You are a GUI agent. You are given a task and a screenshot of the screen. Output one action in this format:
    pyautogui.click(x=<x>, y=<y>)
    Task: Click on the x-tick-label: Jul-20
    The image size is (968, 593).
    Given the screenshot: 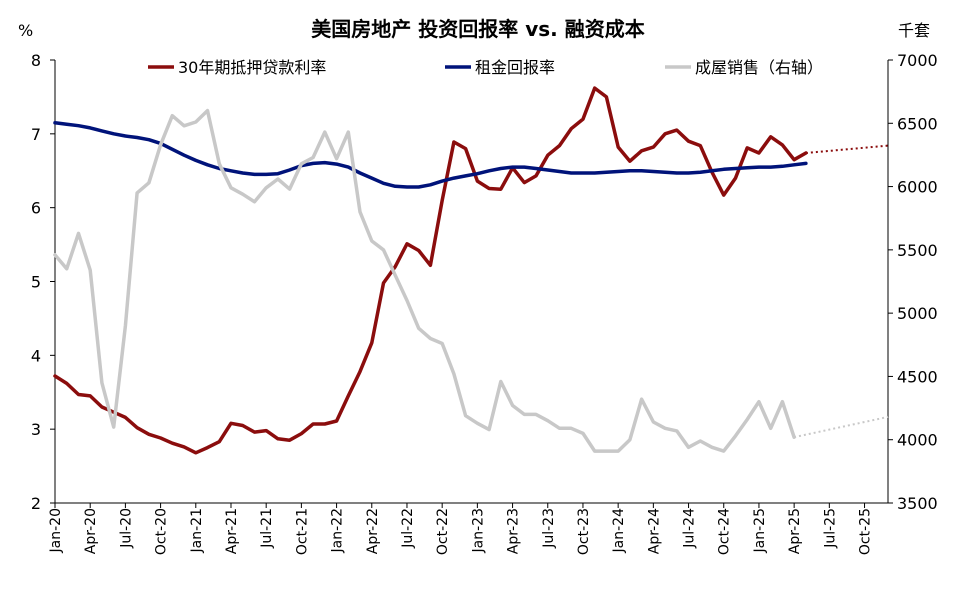 What is the action you would take?
    pyautogui.click(x=126, y=528)
    